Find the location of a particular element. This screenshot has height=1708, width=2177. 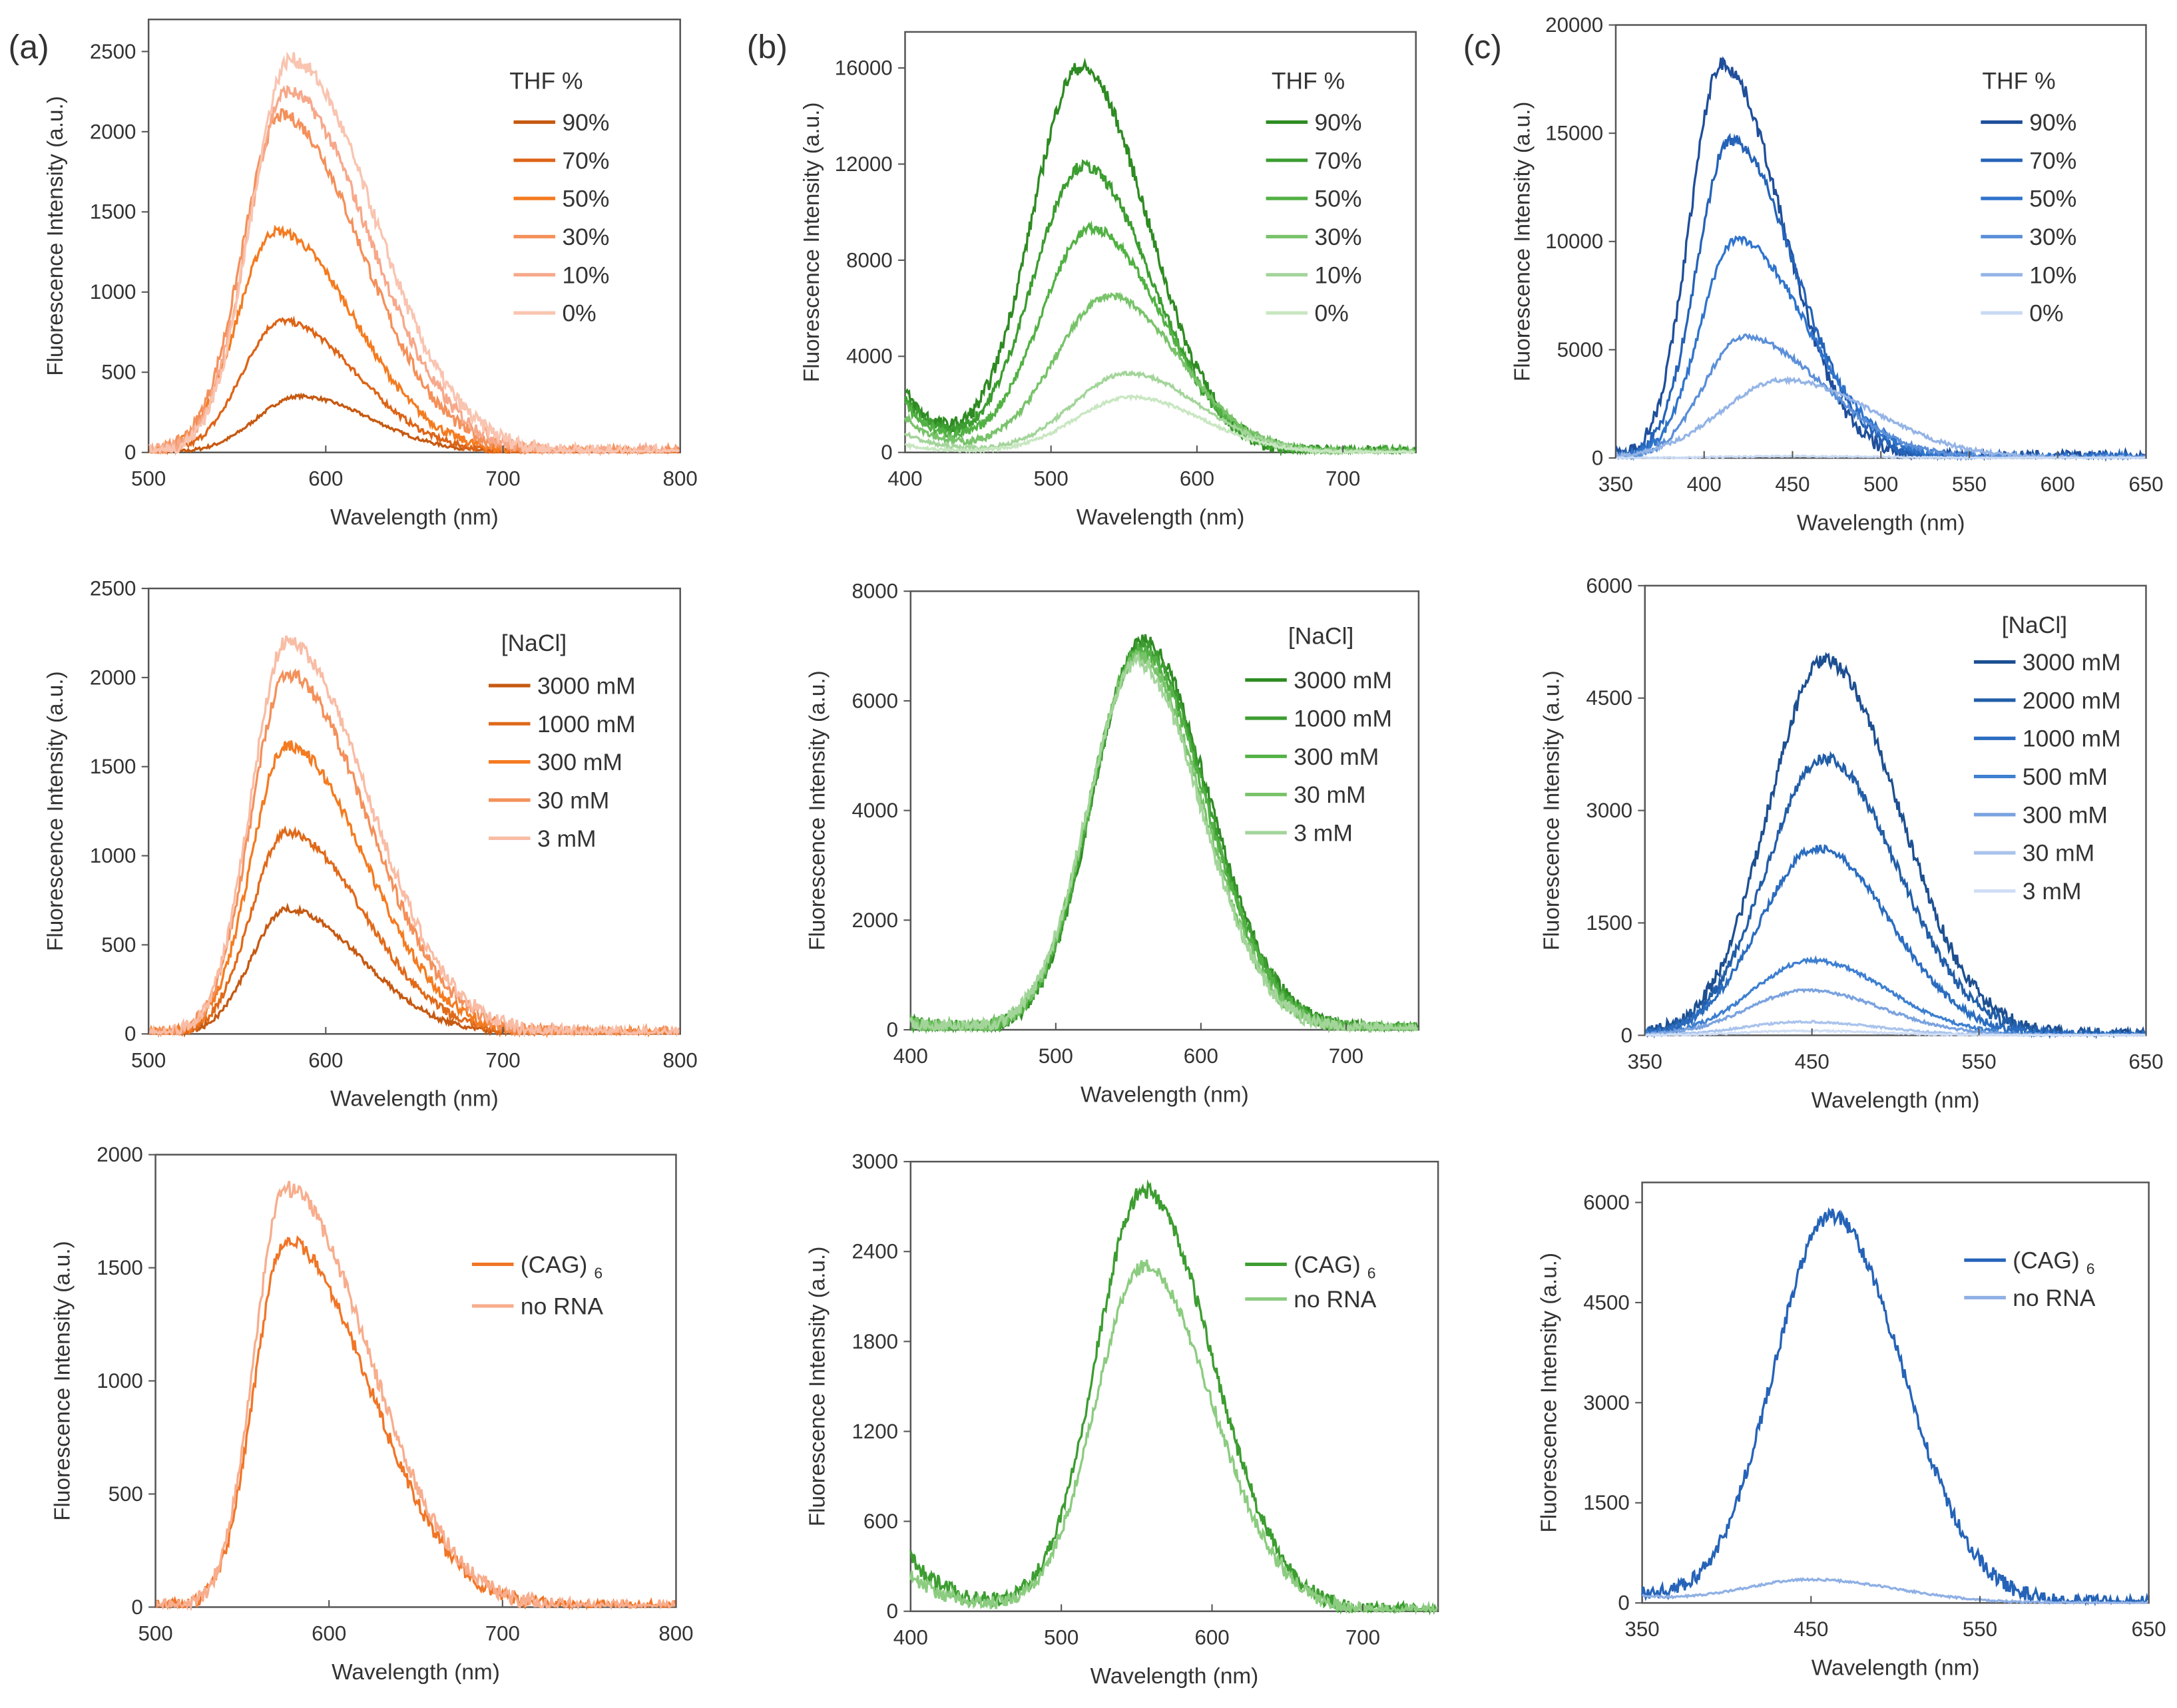

panel-label-c: (c) is located at coordinates (1482, 47).